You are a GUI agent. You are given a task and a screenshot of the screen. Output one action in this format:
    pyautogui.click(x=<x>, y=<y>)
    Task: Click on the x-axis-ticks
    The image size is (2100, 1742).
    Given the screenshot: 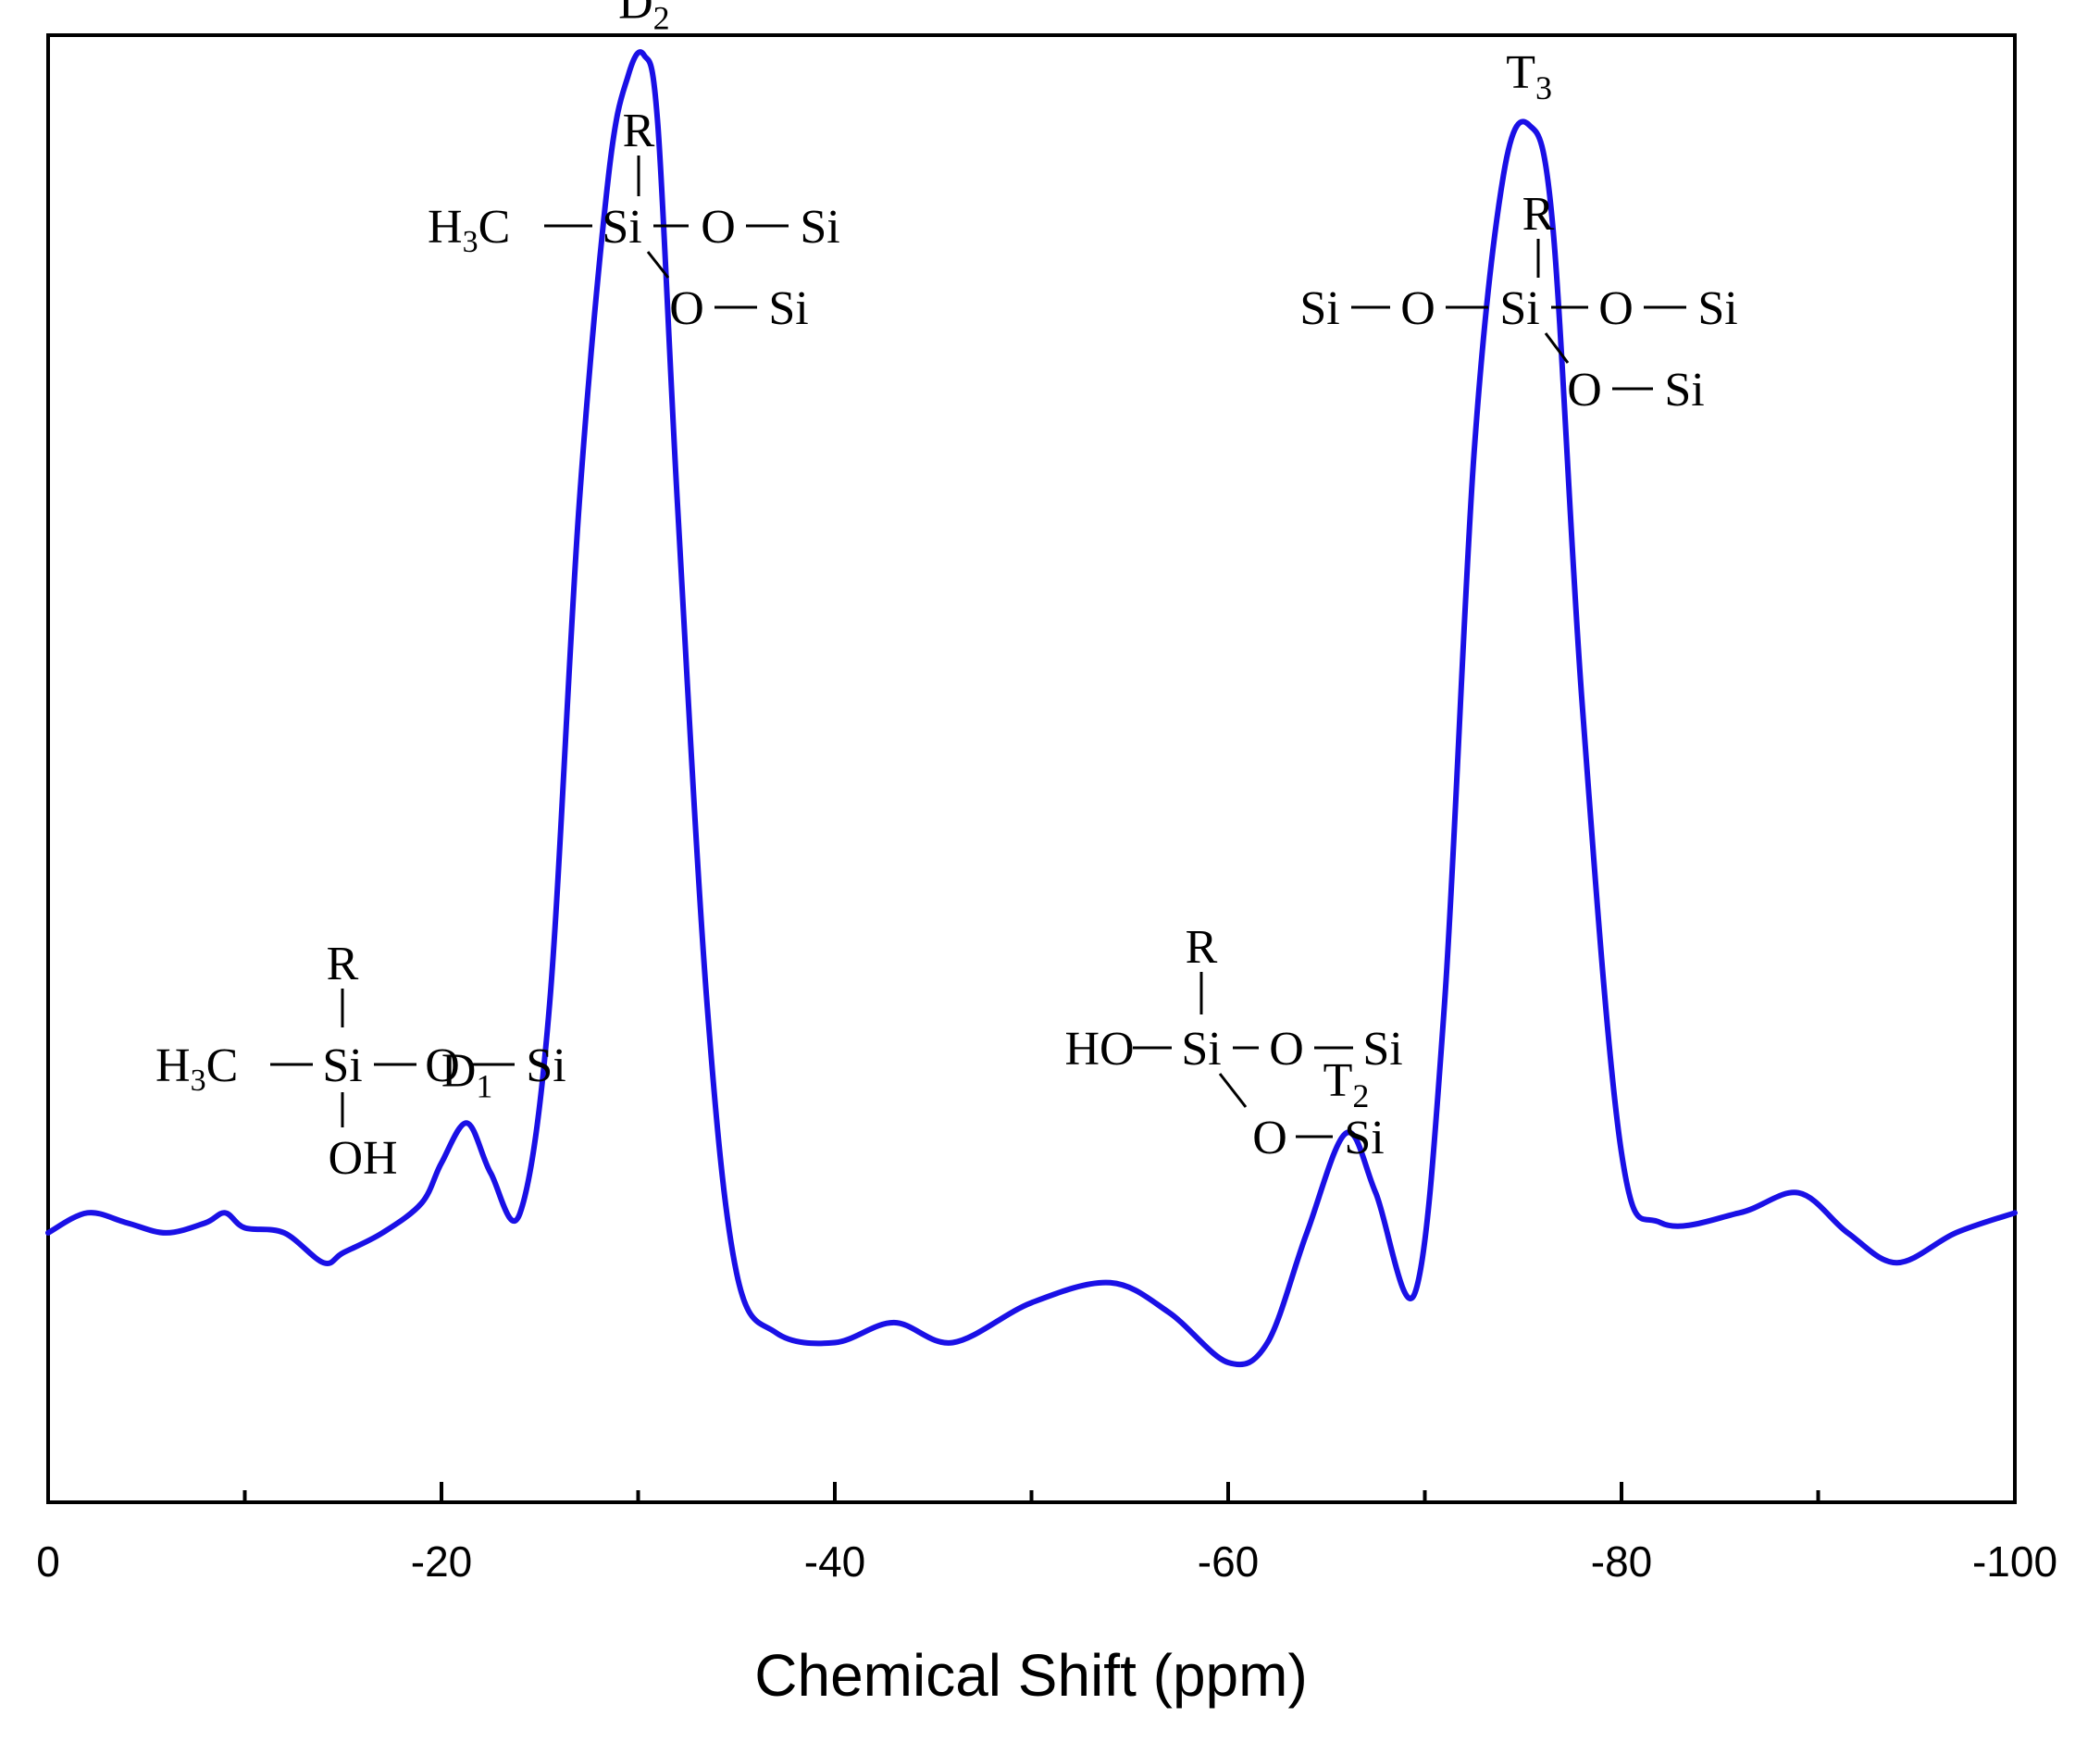 What is the action you would take?
    pyautogui.click(x=1031, y=1492)
    